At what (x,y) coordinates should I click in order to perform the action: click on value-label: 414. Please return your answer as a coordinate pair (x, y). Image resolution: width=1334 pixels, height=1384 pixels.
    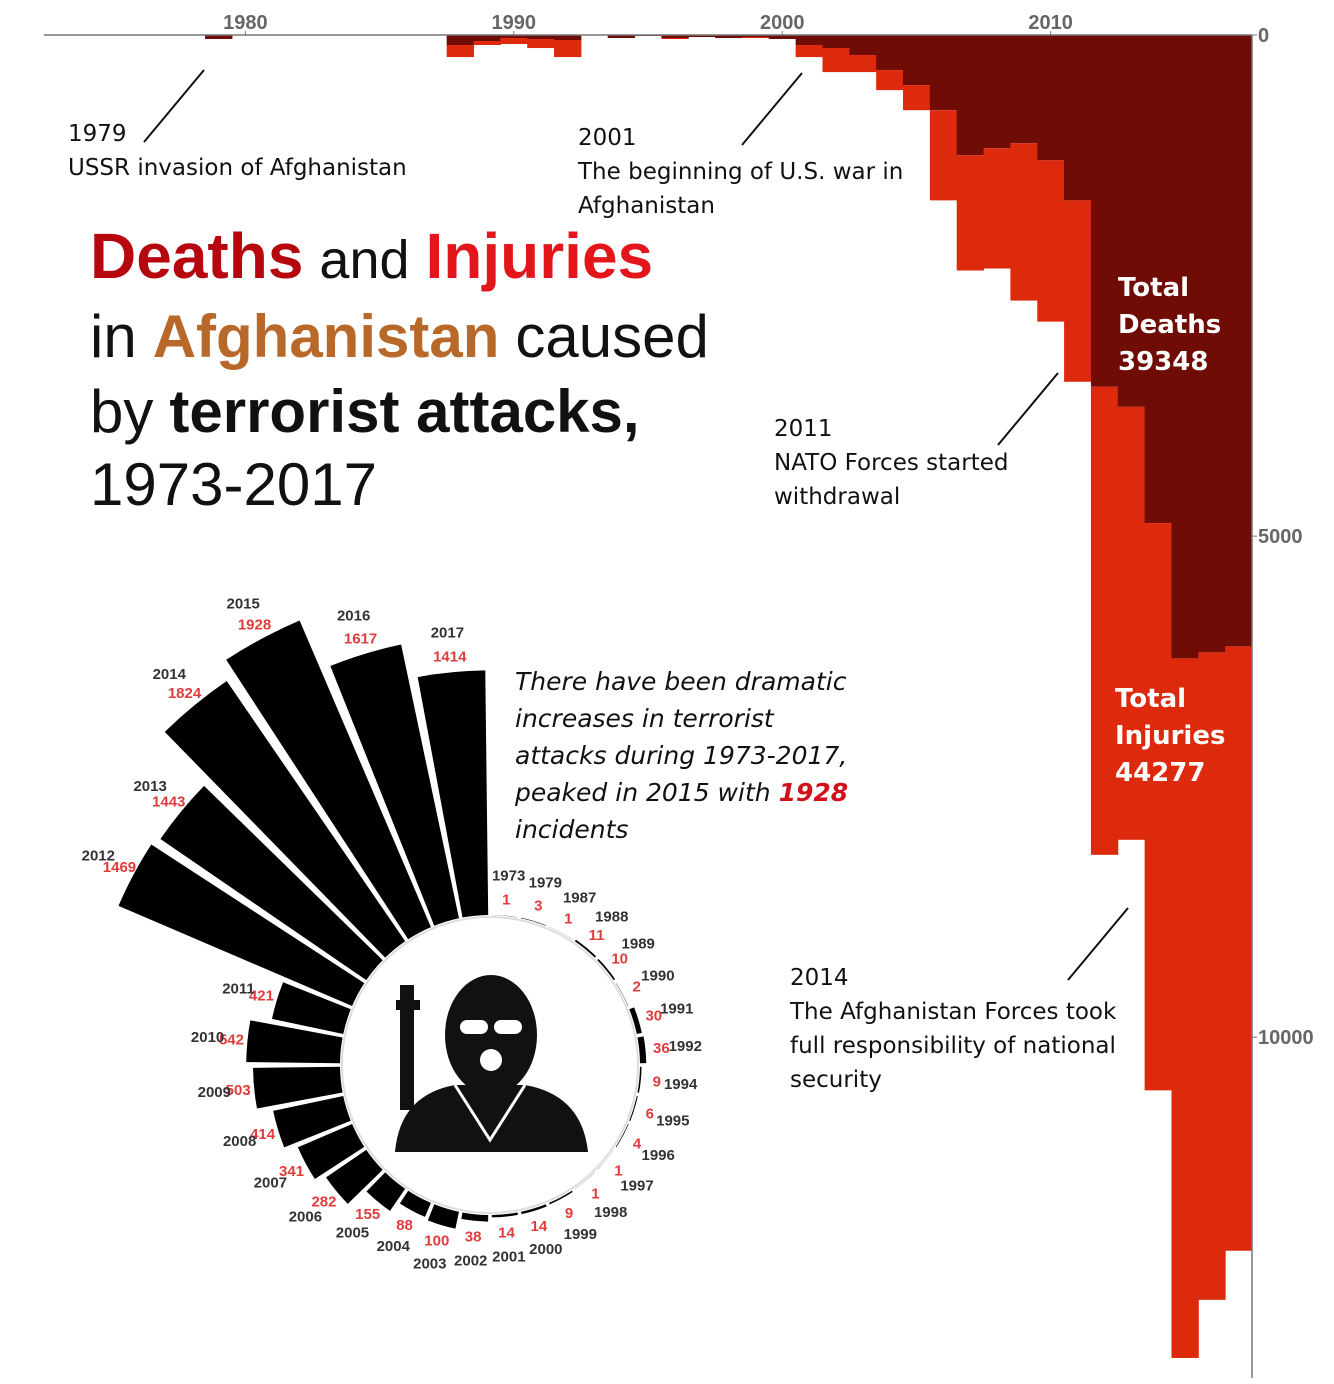
    Looking at the image, I should click on (263, 1134).